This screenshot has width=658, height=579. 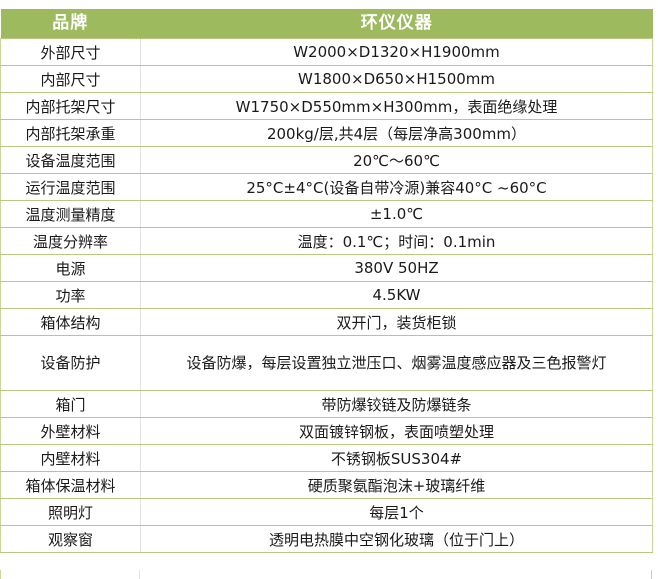 I want to click on row-label: 照明灯, so click(x=70, y=512).